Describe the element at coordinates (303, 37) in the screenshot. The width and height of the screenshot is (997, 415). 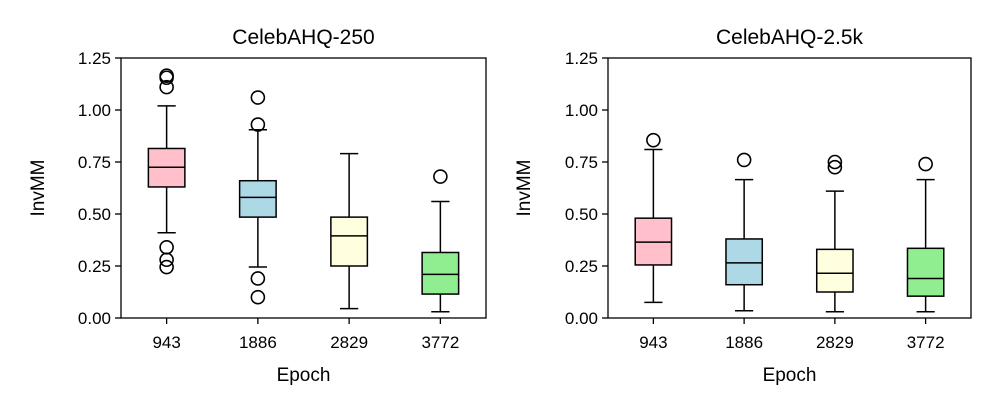
I see `chart-title: CelebAHQ-250` at that location.